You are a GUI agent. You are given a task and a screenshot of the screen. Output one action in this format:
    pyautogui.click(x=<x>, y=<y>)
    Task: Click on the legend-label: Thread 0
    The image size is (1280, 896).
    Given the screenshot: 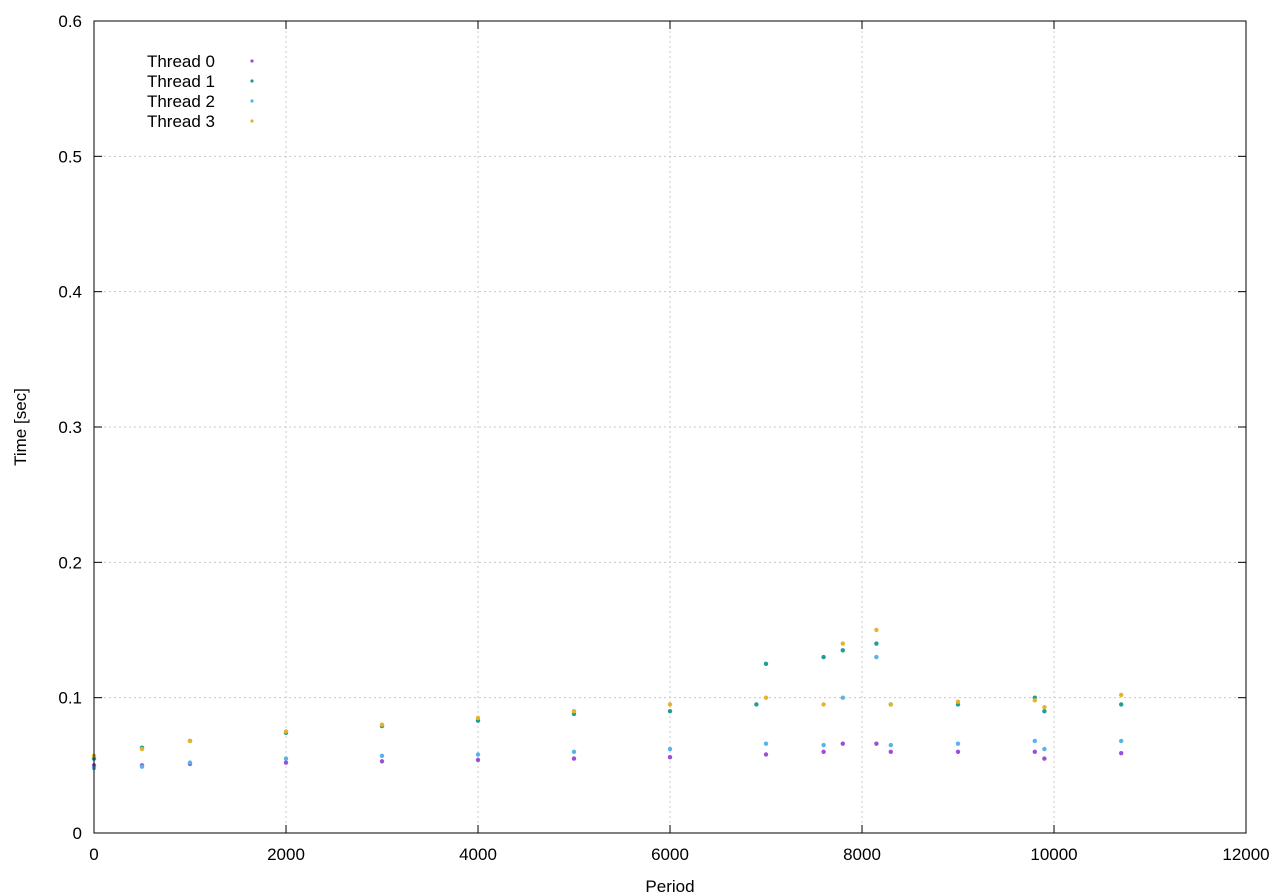 What is the action you would take?
    pyautogui.click(x=181, y=61)
    